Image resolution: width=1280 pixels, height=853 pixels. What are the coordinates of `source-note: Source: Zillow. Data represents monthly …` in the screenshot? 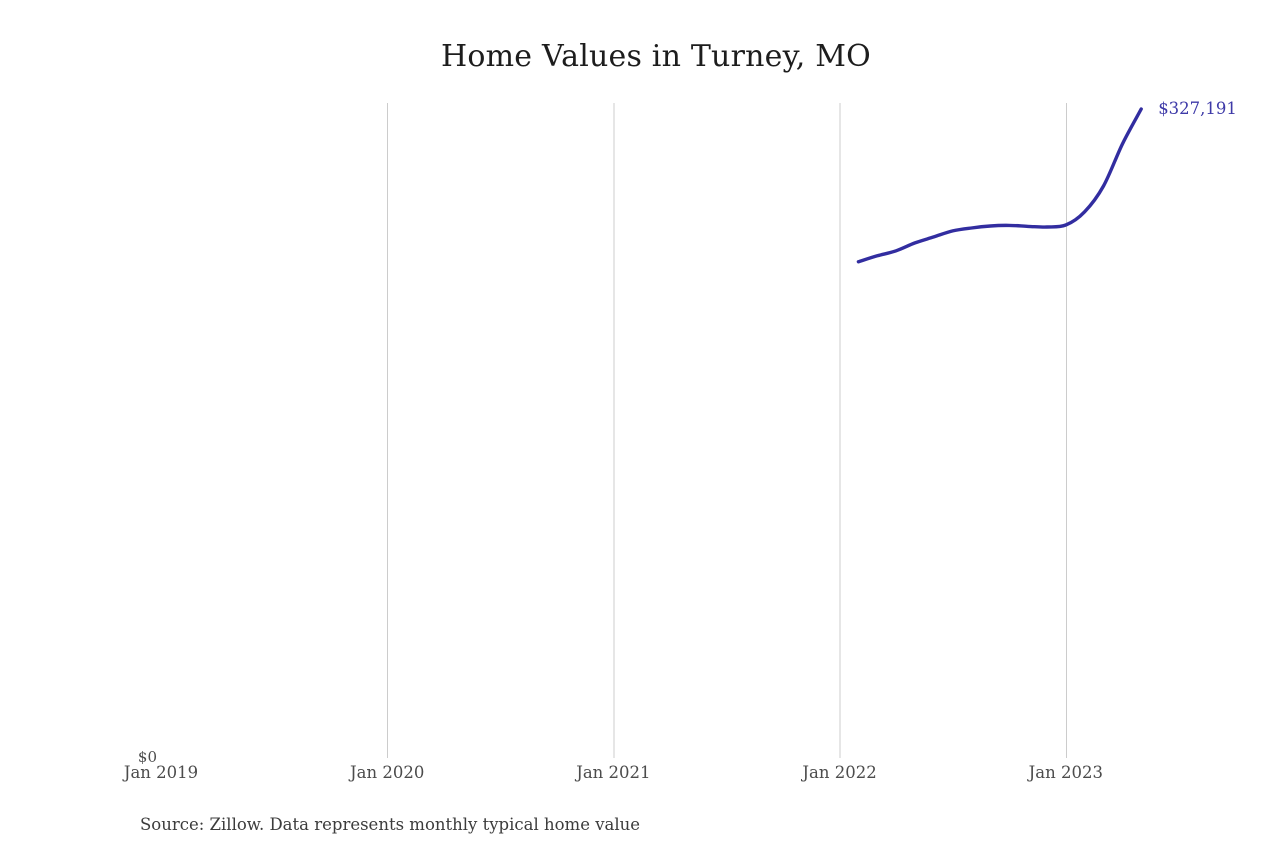 It's located at (390, 824).